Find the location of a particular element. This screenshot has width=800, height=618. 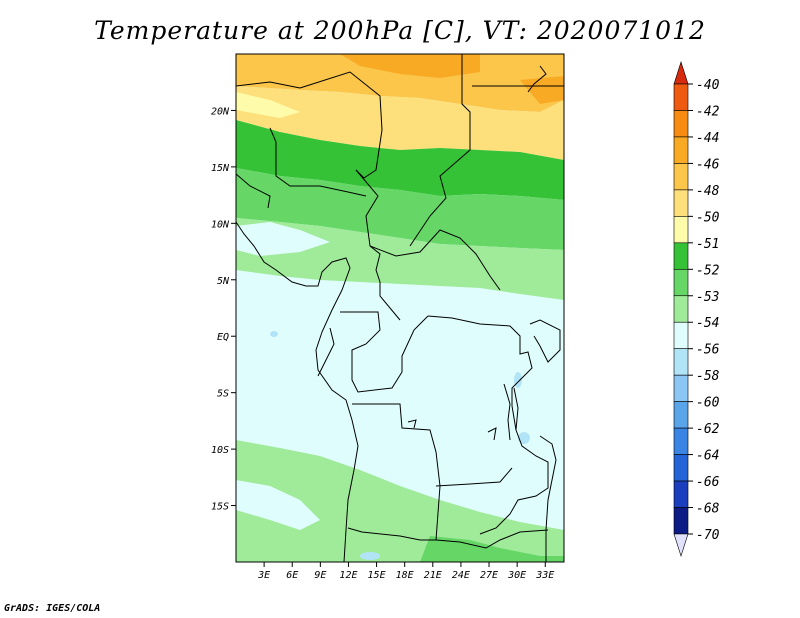

lat-label: 15N is located at coordinates (220, 168).